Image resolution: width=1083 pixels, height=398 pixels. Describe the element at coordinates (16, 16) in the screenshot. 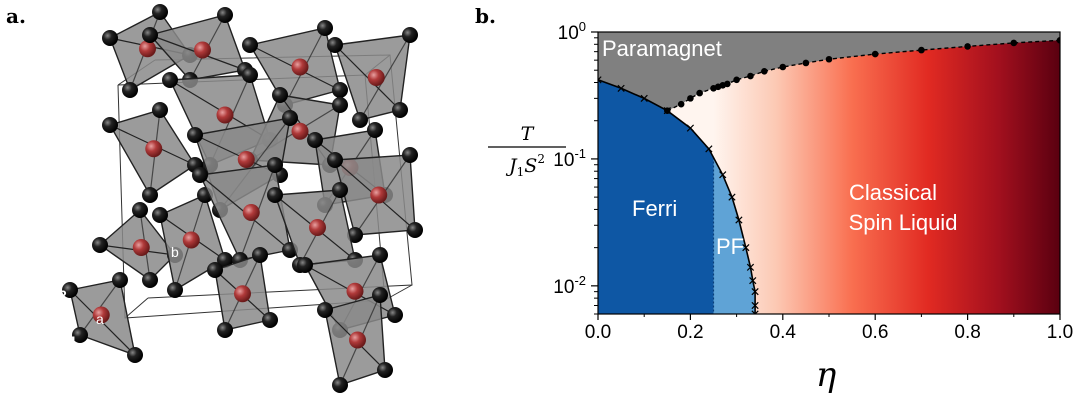

I see `panel-a-label: a.` at that location.